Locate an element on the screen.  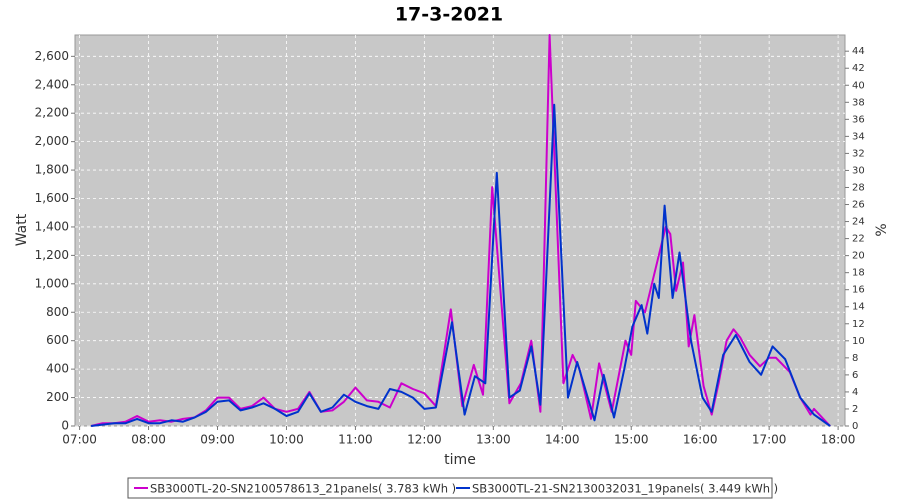
y2-tick-label: 0 is located at coordinates (855, 426).